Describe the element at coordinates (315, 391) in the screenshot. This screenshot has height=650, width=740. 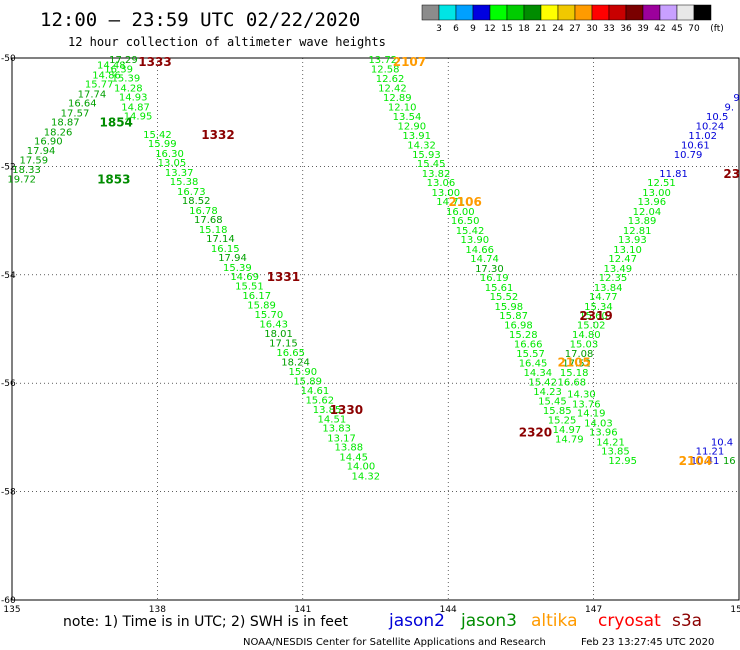
I see `jason3-swh-value: 14.61` at that location.